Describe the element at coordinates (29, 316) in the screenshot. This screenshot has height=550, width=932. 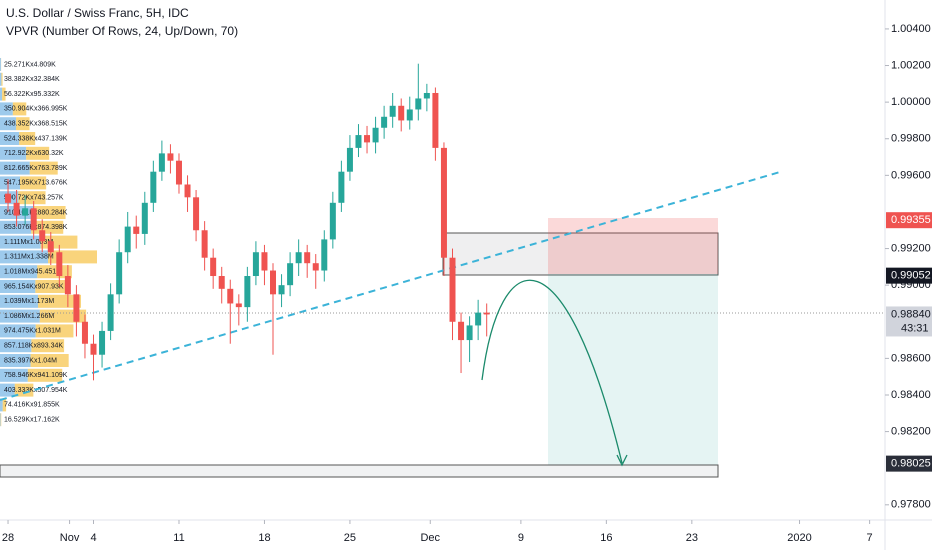
I see `volume-label: 1.086Mx1.266M` at that location.